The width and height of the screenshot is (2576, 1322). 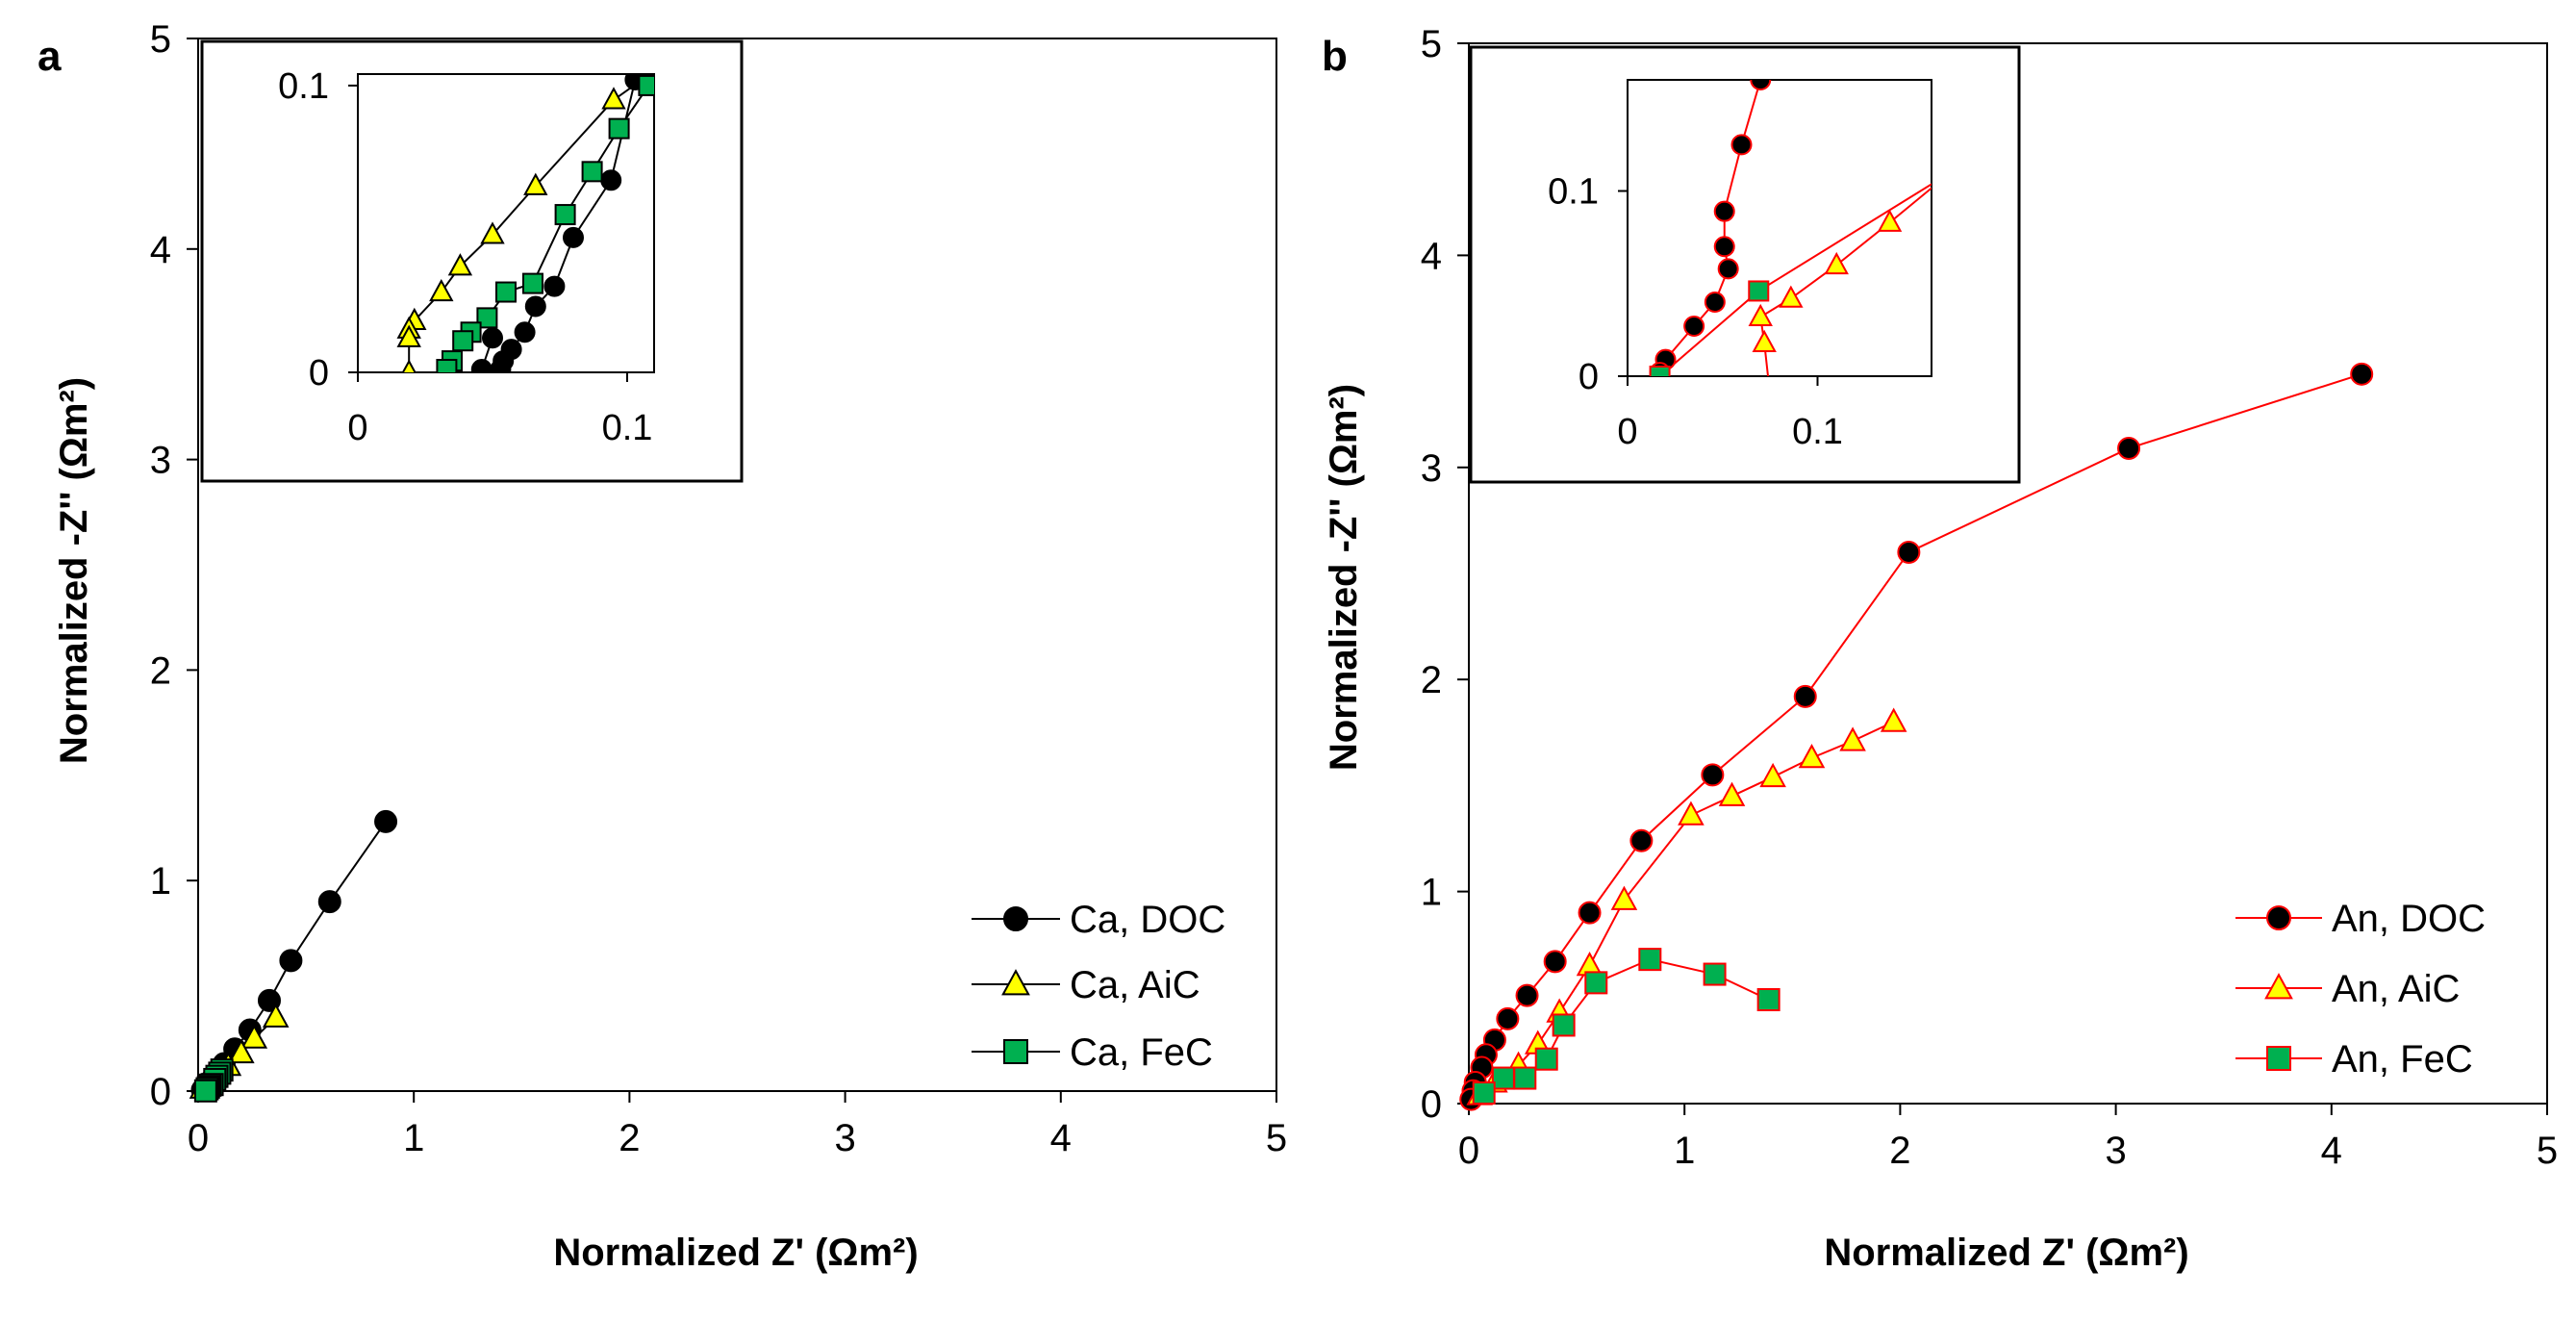 I want to click on series-an-fec, so click(x=1626, y=1026).